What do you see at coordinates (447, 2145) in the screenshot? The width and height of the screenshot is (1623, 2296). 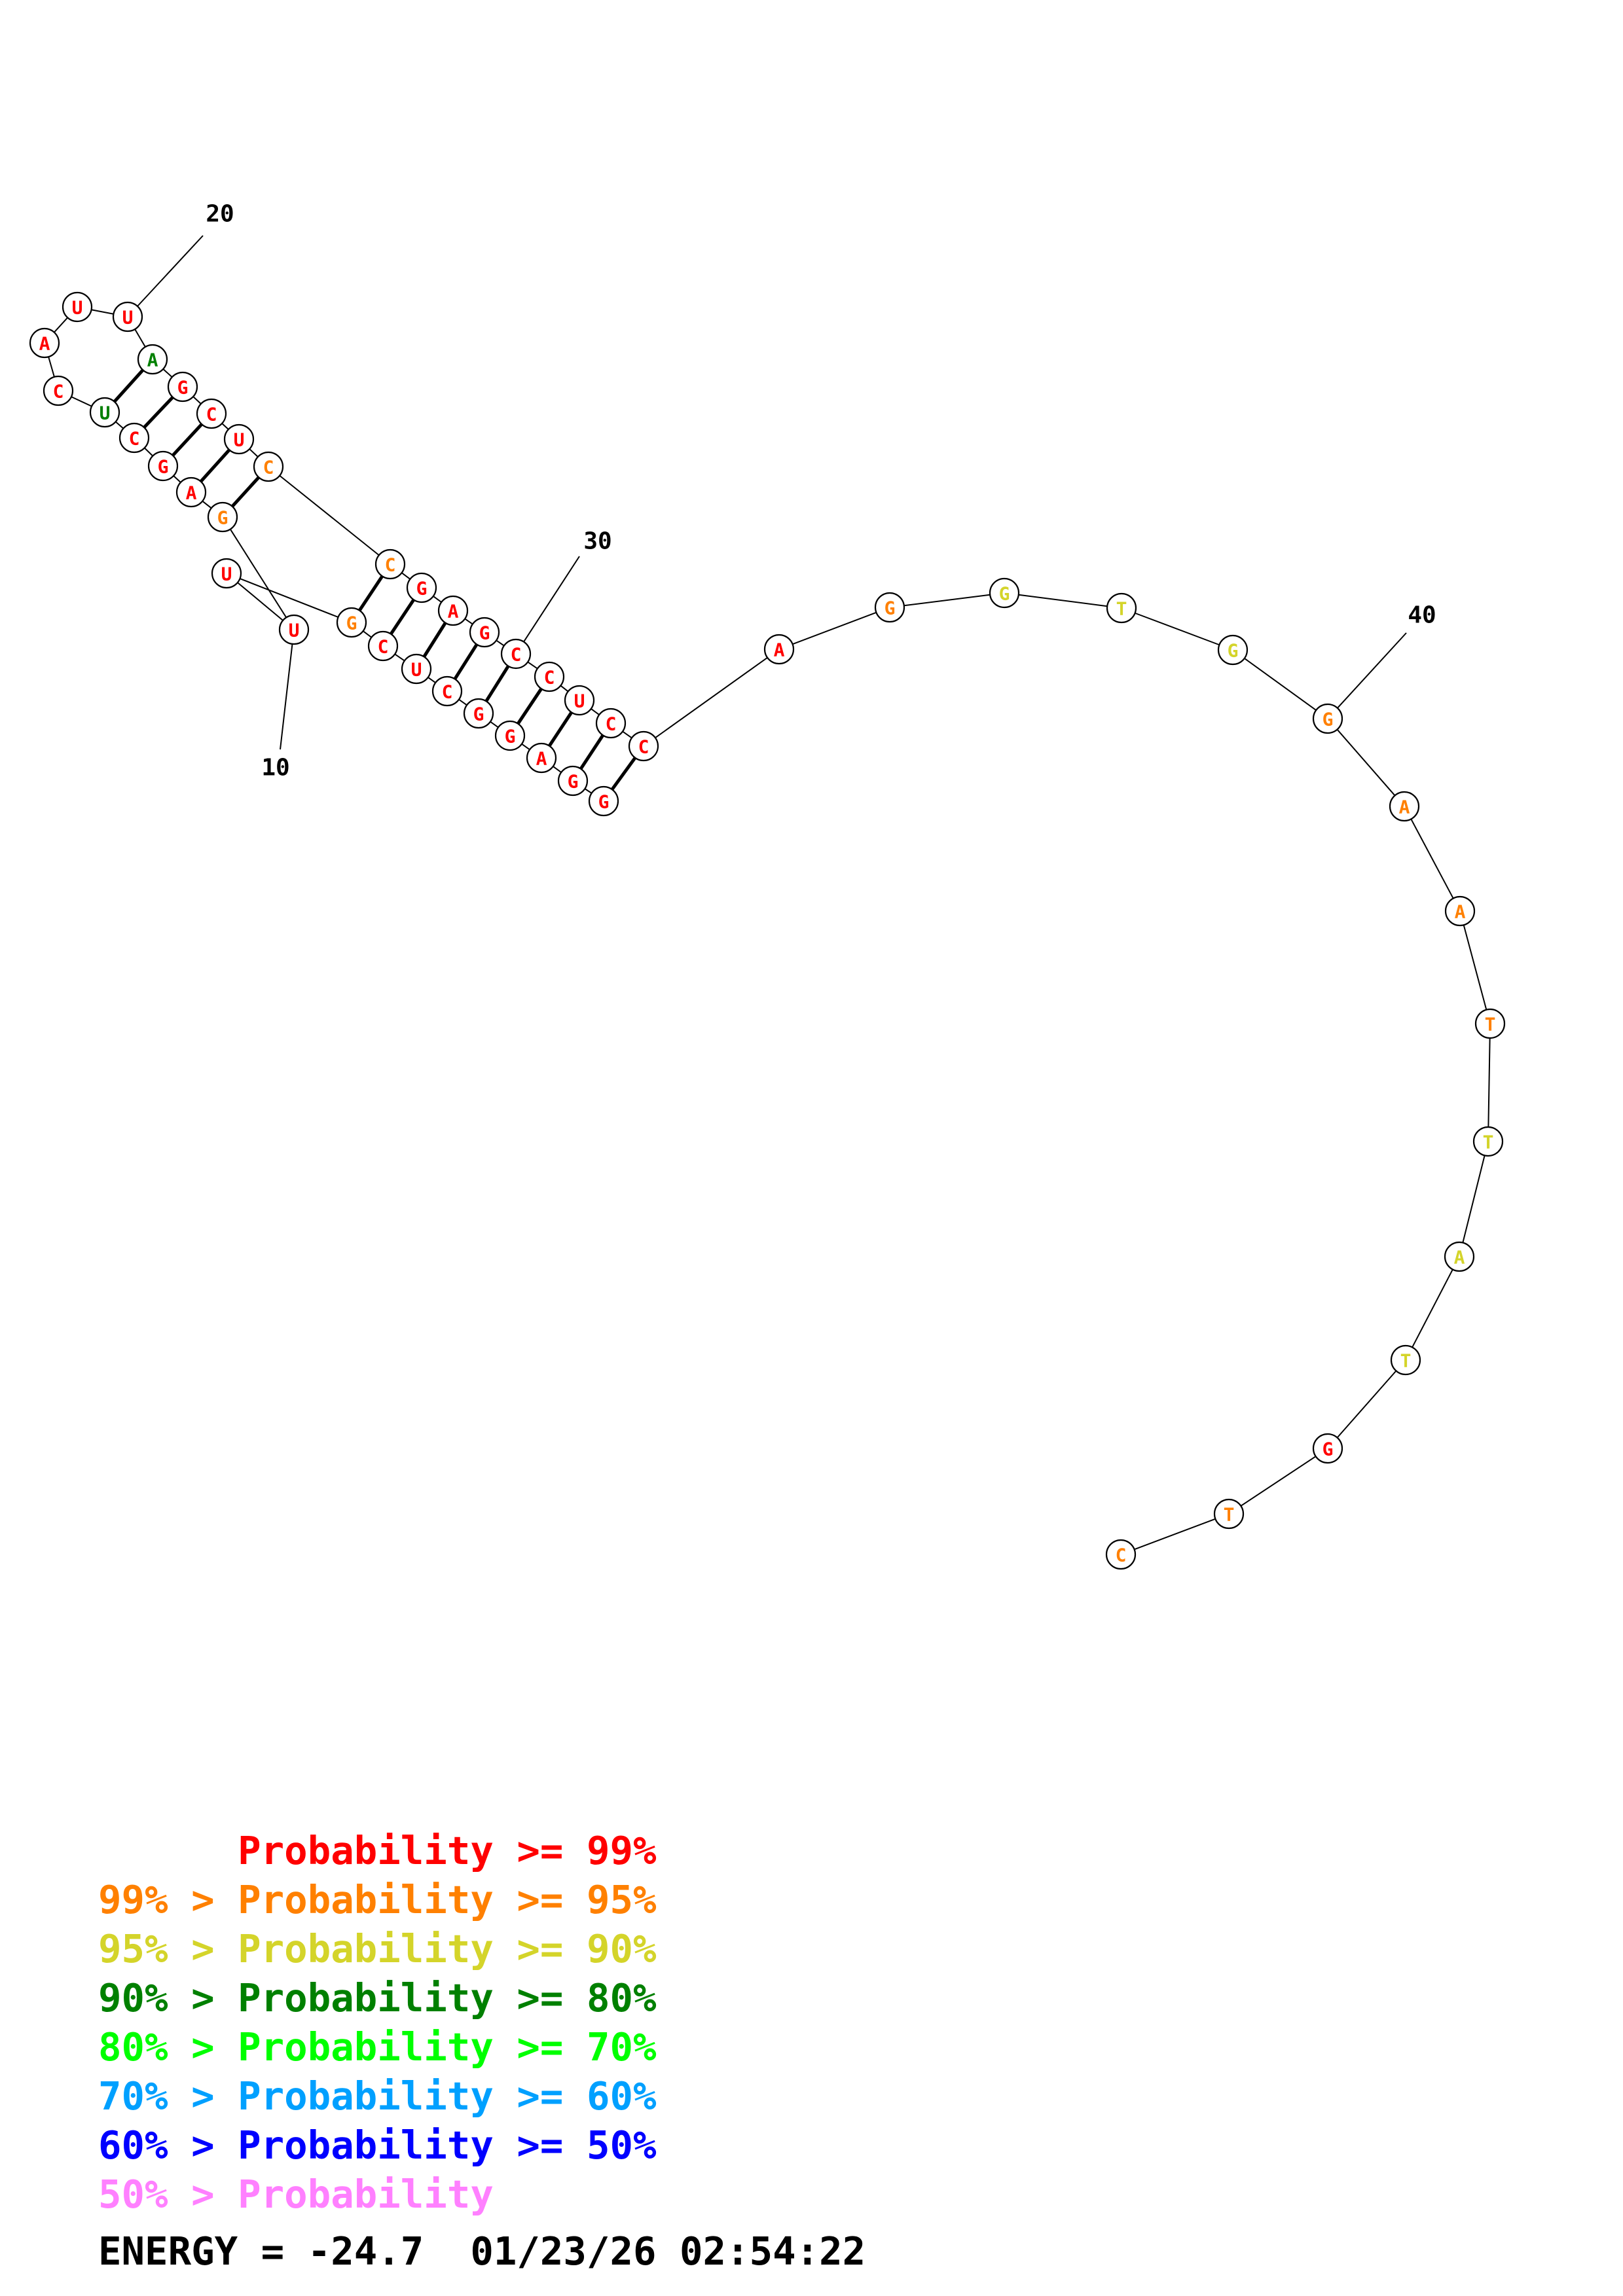 I see `legend-text: Probability >= 50%` at bounding box center [447, 2145].